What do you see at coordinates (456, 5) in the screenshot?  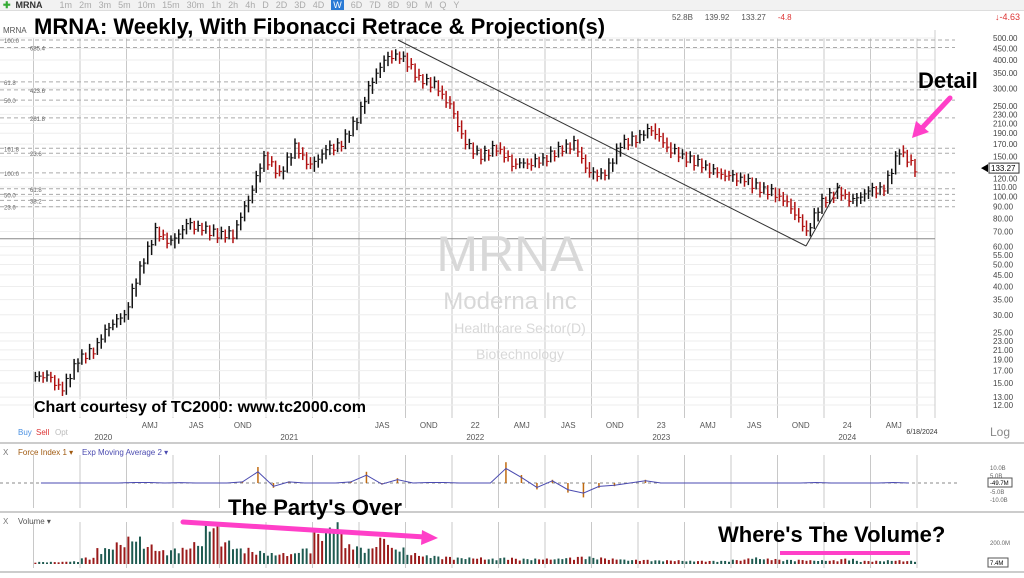 I see `interval-Y: Y` at bounding box center [456, 5].